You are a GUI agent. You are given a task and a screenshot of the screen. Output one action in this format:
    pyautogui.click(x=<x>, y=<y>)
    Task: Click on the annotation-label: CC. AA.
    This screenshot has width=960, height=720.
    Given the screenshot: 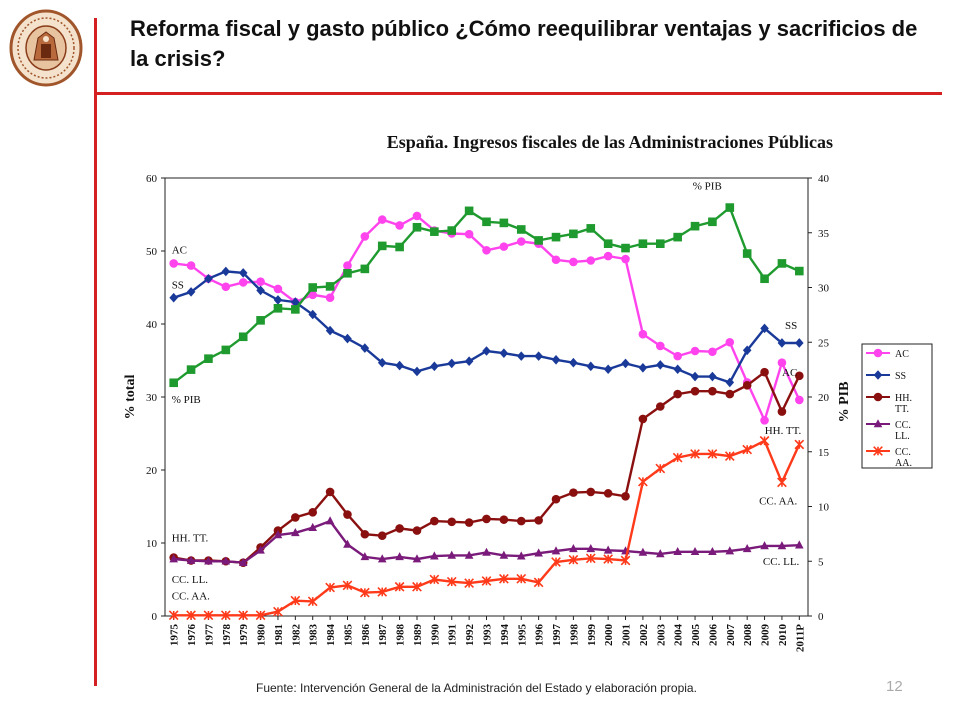 What is the action you would take?
    pyautogui.click(x=191, y=596)
    